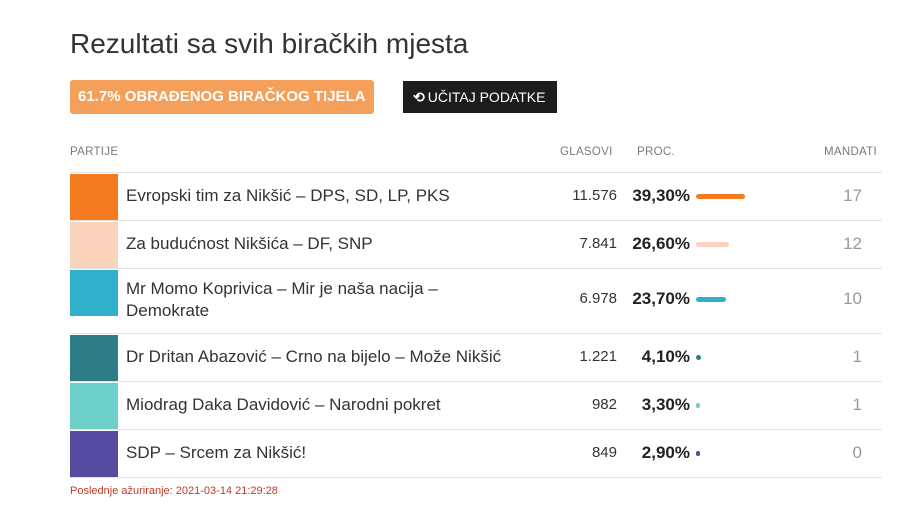 This screenshot has width=906, height=513. Describe the element at coordinates (604, 452) in the screenshot. I see `party-votes: 849` at that location.